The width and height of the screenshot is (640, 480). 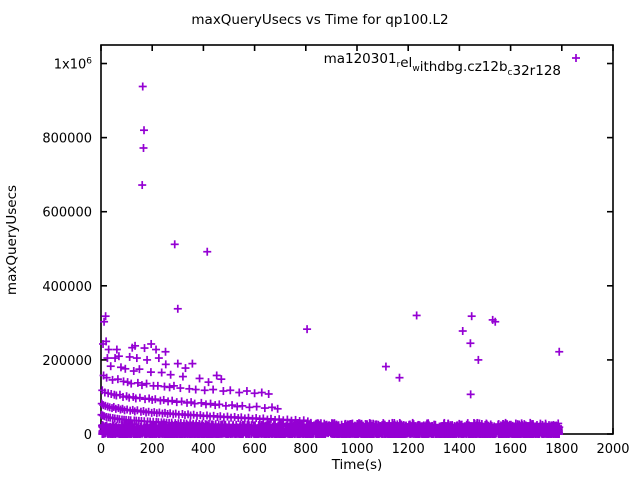 I want to click on y-tick-label: 200000, so click(x=67, y=361).